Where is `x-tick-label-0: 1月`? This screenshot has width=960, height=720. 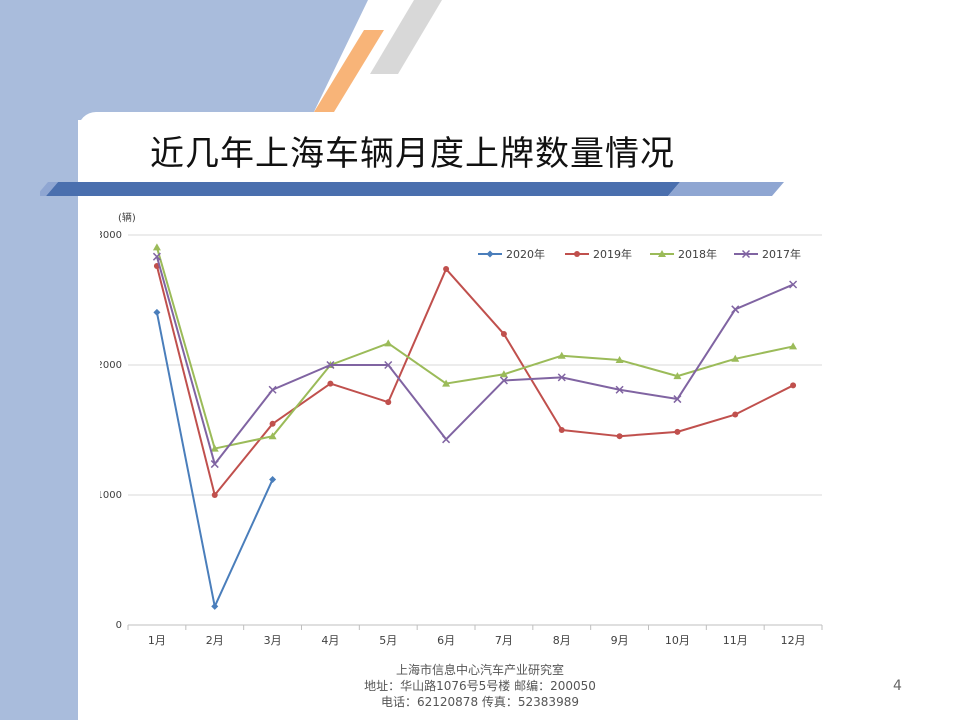
x-tick-label-0: 1月 is located at coordinates (157, 640).